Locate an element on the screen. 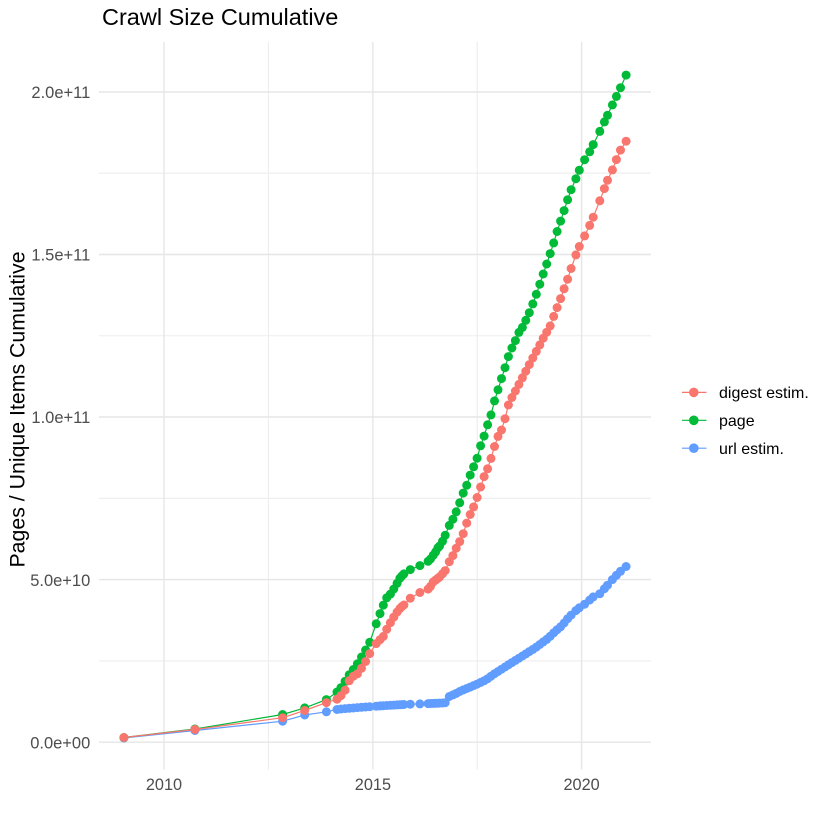 The image size is (826, 827). svg-text: 5.0e+10 is located at coordinates (60, 581).